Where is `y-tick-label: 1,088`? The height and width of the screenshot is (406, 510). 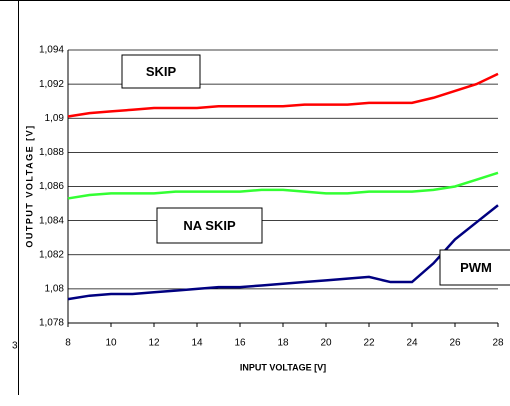
y-tick-label: 1,088 is located at coordinates (51, 152).